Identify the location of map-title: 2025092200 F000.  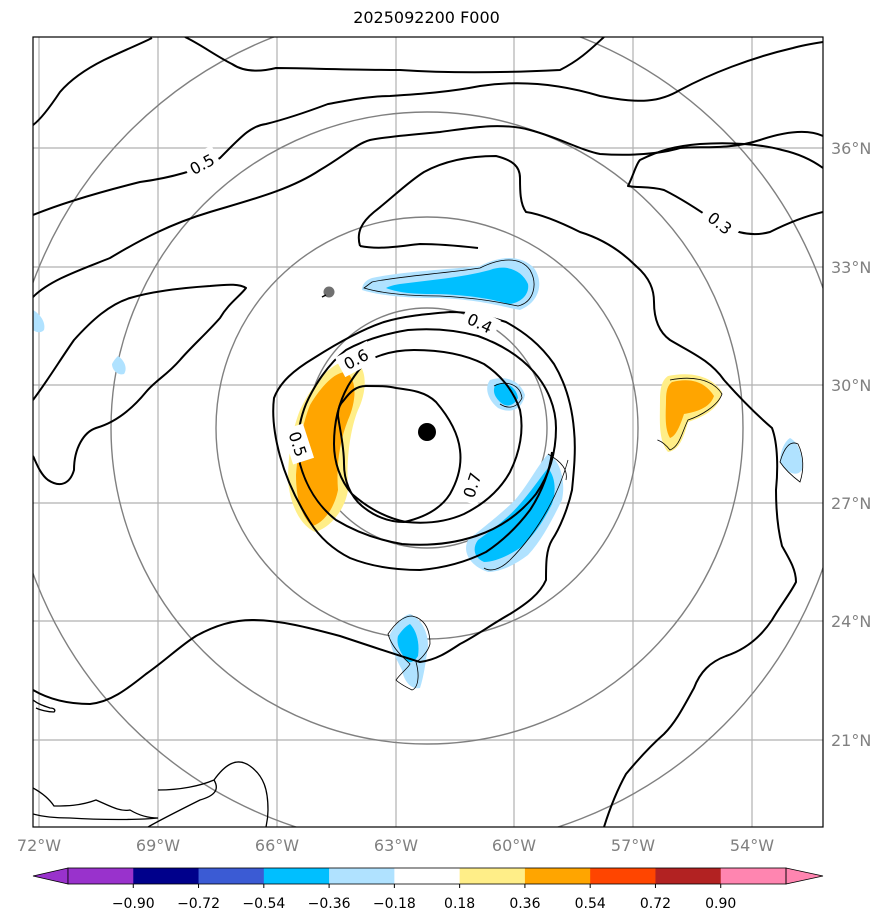
(426, 17).